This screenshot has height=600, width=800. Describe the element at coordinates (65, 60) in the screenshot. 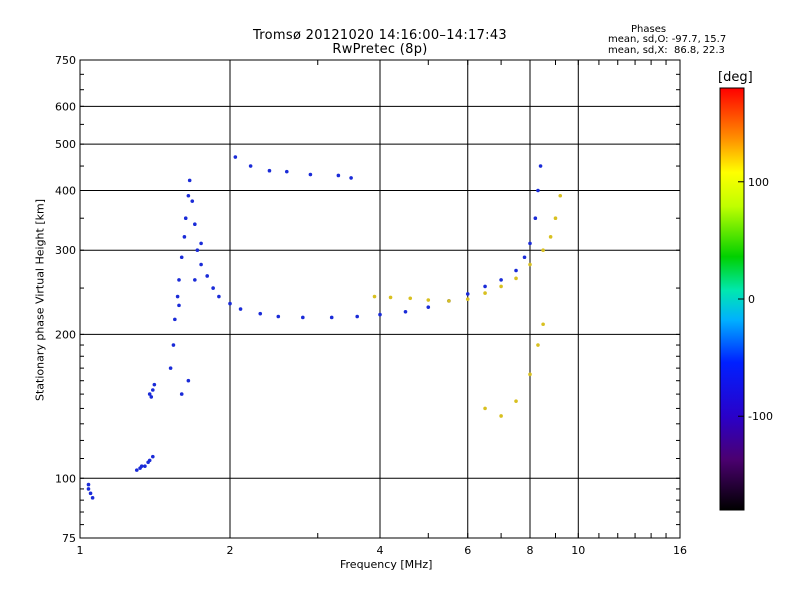

I see `y-tick-label: 750` at that location.